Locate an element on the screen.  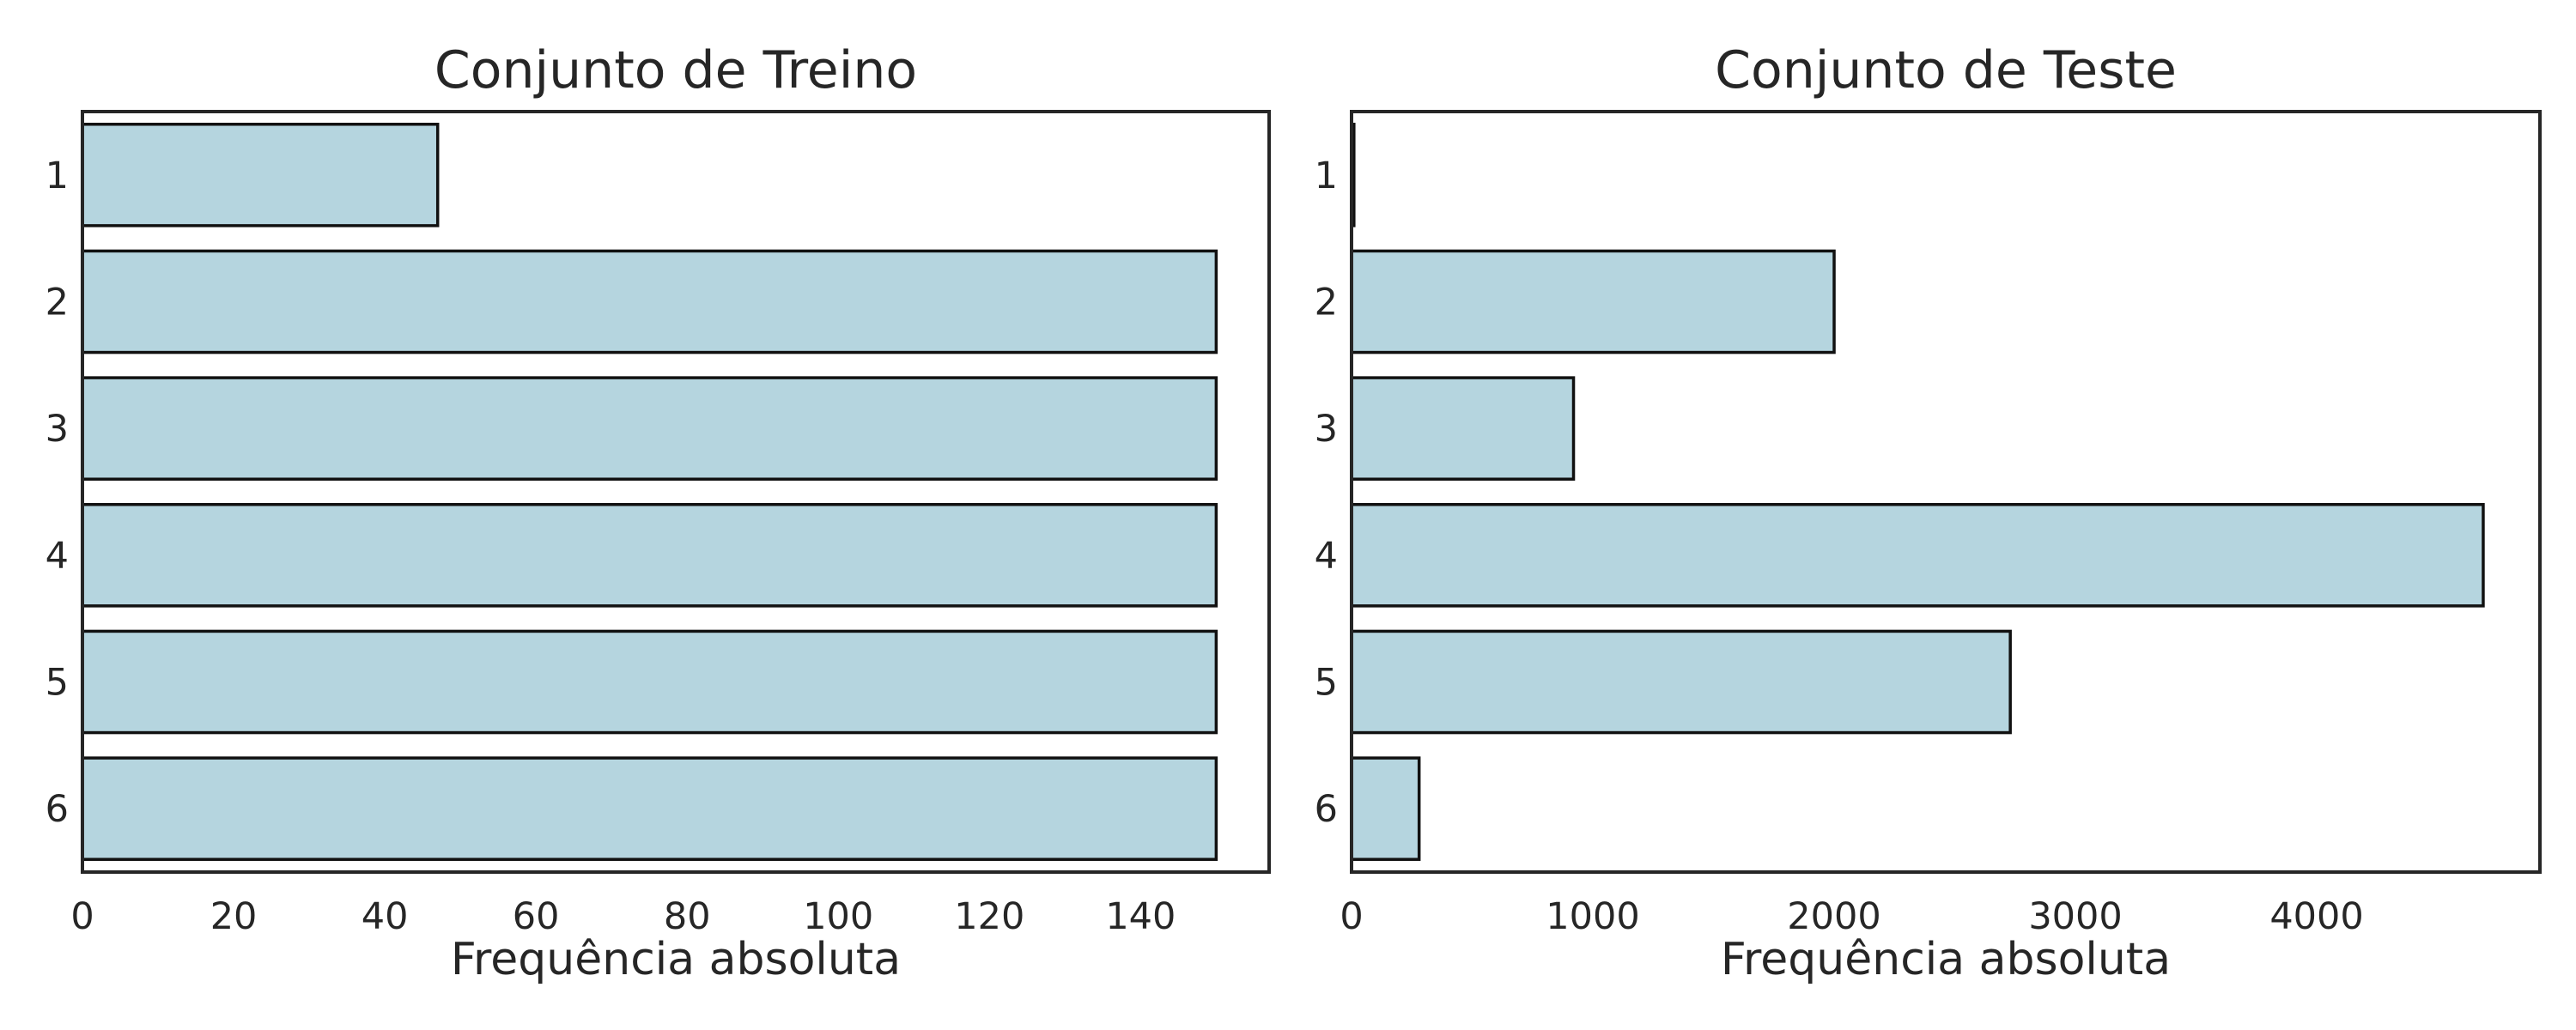
train-x-tick-label: 0 is located at coordinates (82, 916).